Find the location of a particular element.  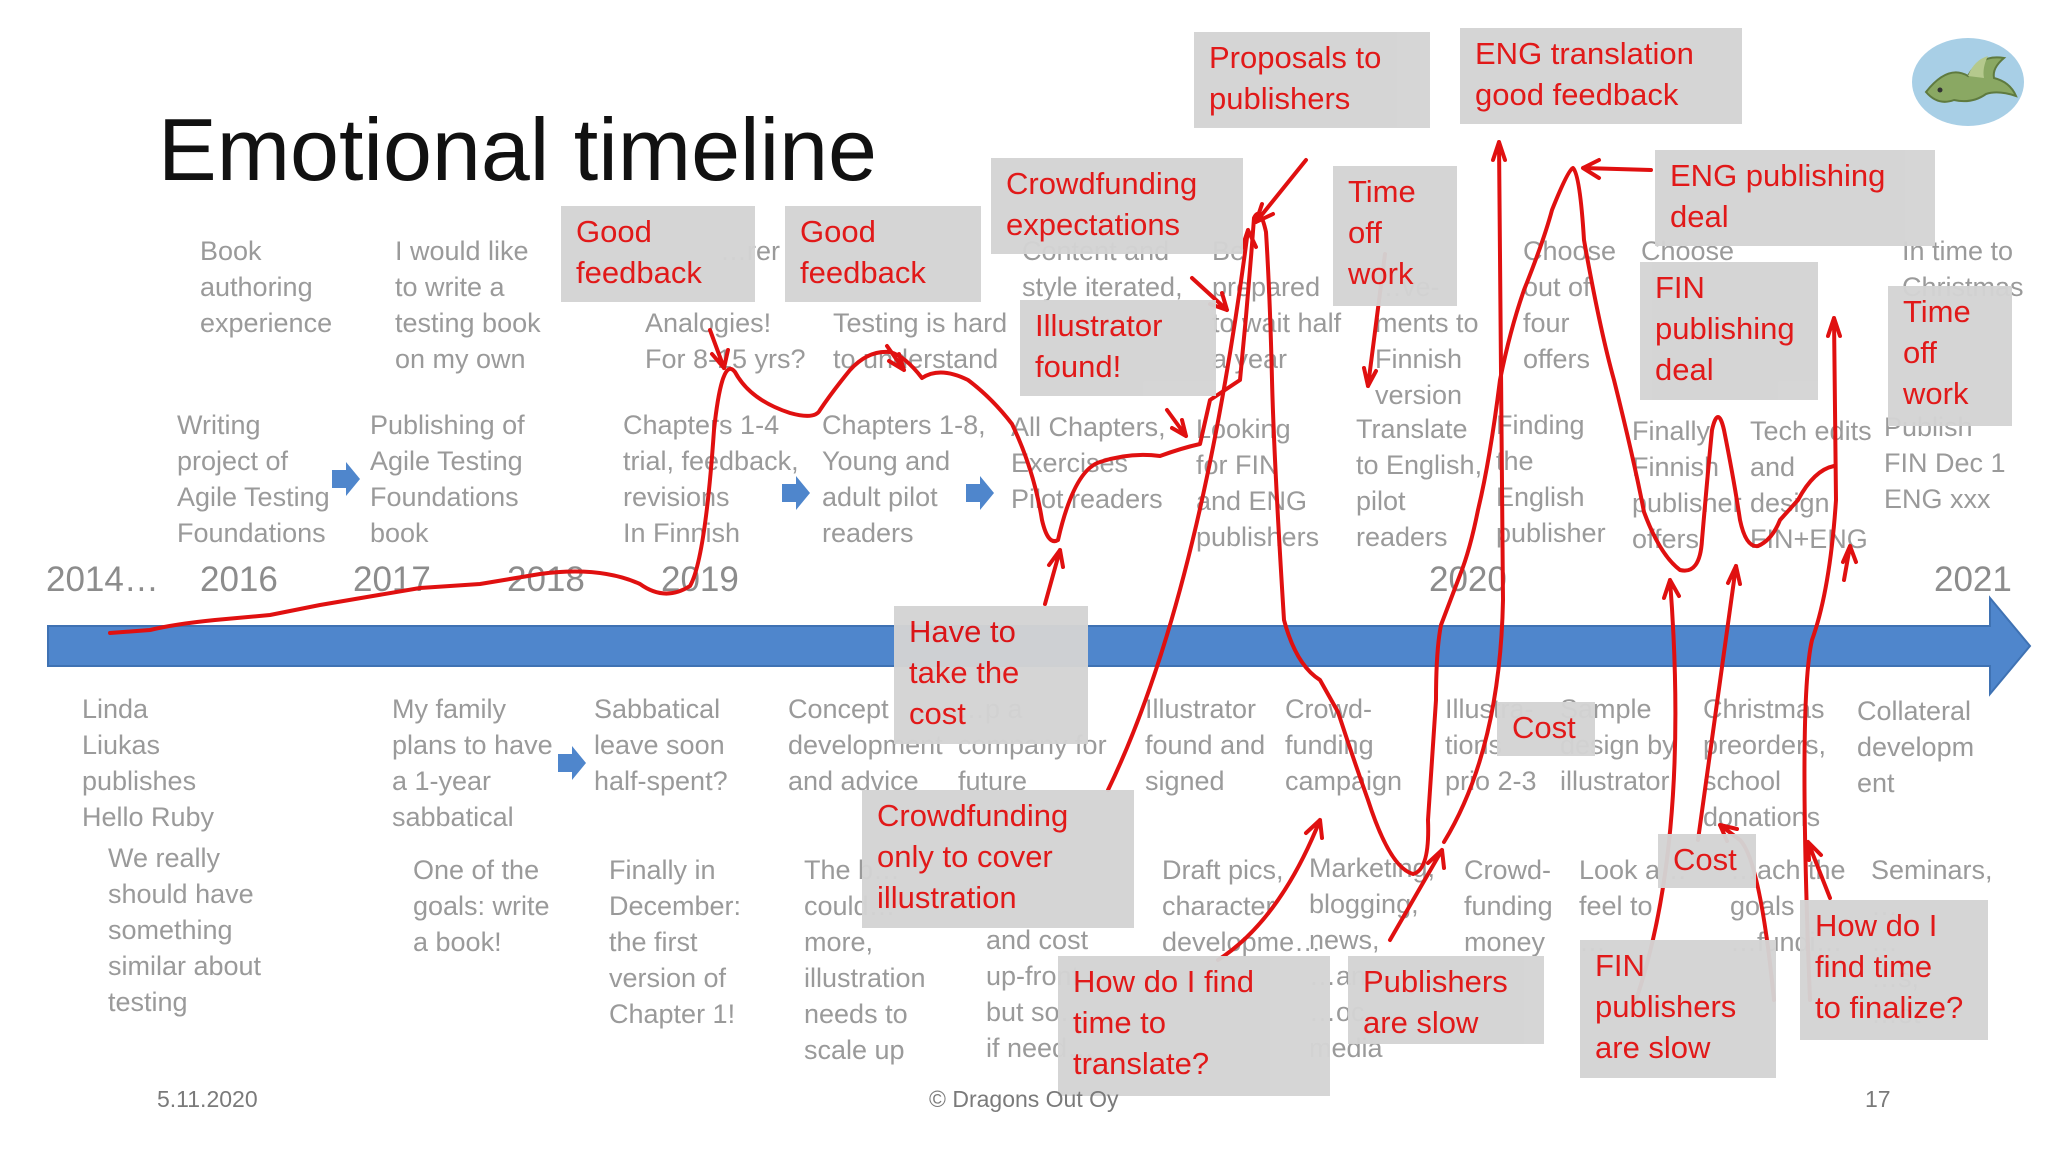

box-how-translate: How do I find time to translate? is located at coordinates (1194, 1026).